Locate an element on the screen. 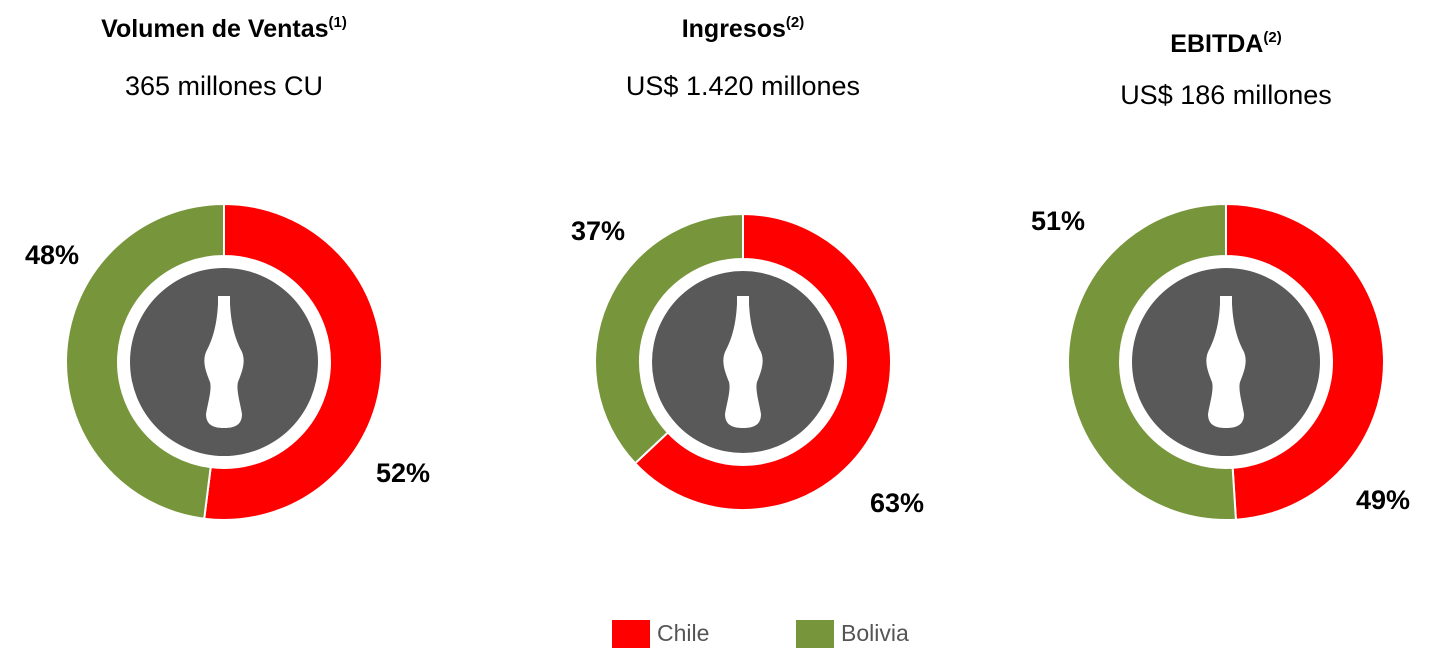 The width and height of the screenshot is (1435, 649). chart-title: Volumen de Ventas(1) is located at coordinates (224, 28).